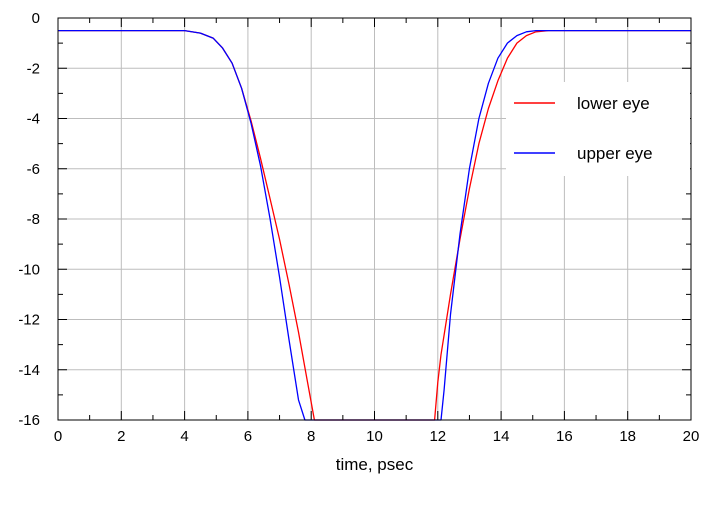 The image size is (703, 510). I want to click on x-tick-label: 14, so click(501, 436).